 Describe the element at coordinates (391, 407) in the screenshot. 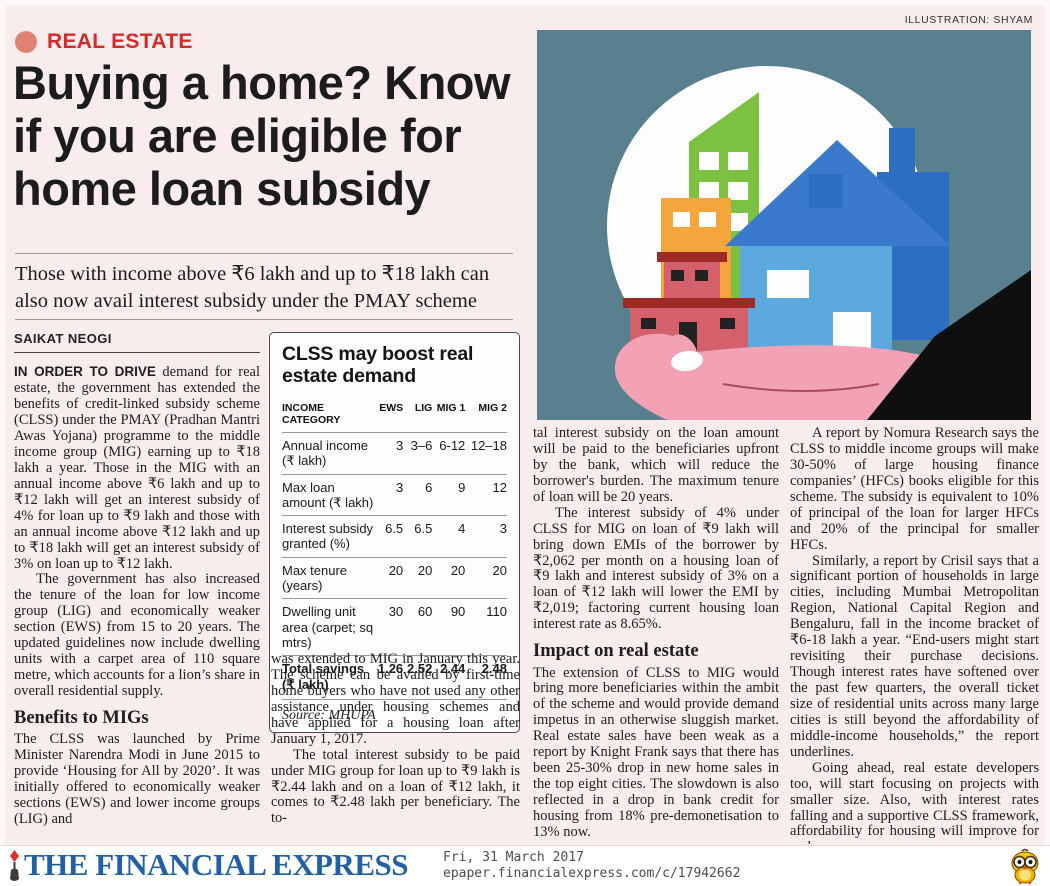

I see `column-header: EWS` at that location.